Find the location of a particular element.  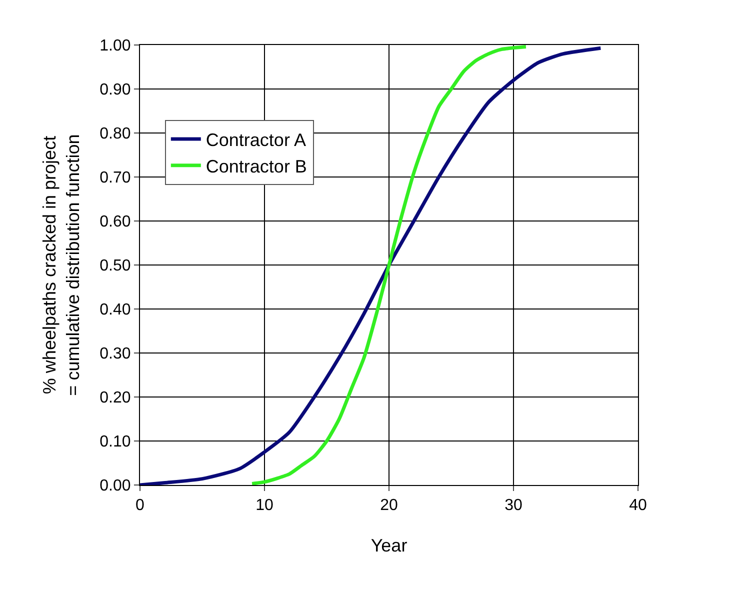

x-tick-label: 0 is located at coordinates (140, 505).